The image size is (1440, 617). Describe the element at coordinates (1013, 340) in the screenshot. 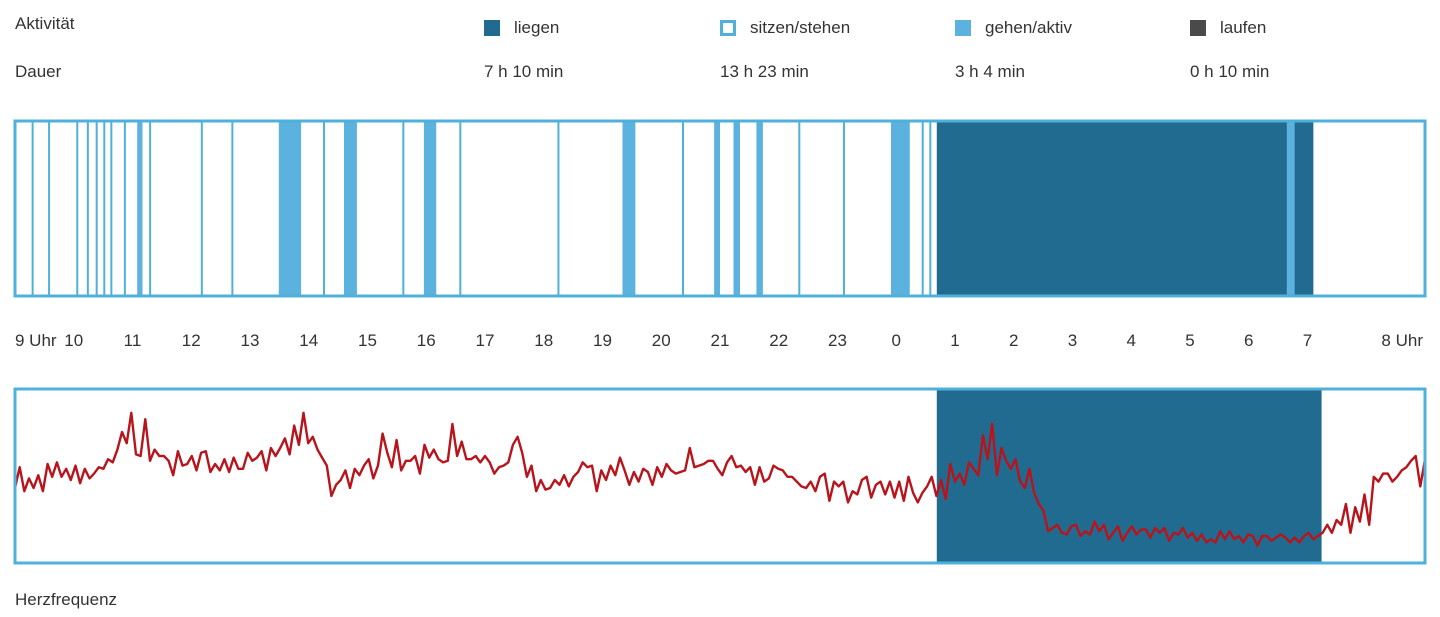

I see `time-tick-label: 2` at that location.